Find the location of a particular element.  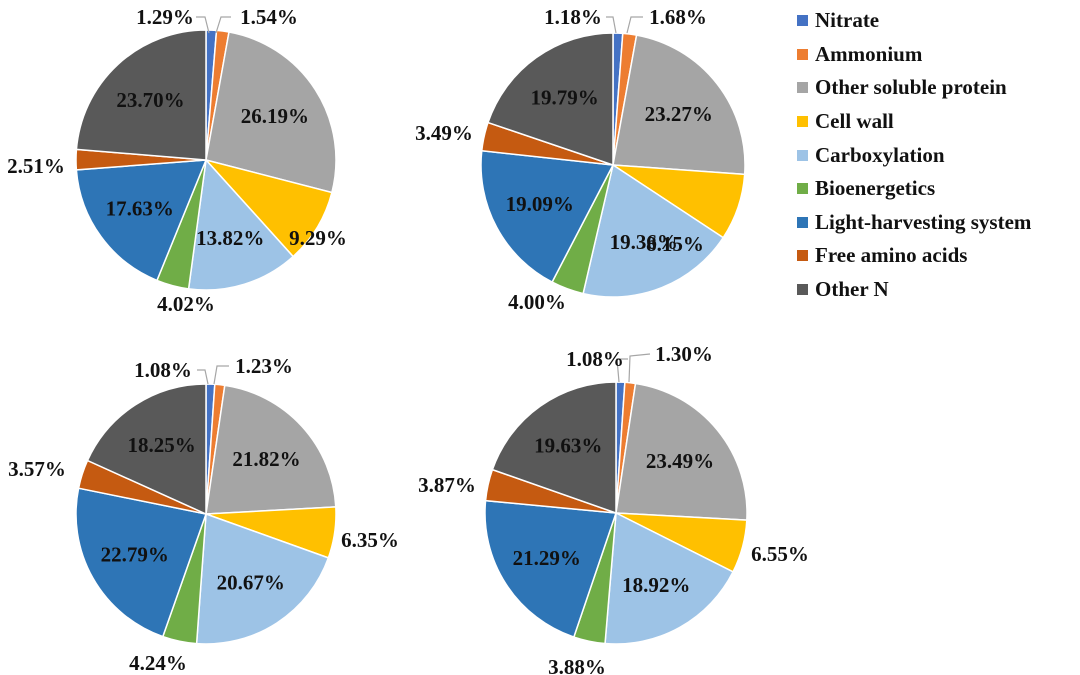

pie-1-data-label-ammonium: 1.54% is located at coordinates (269, 17).